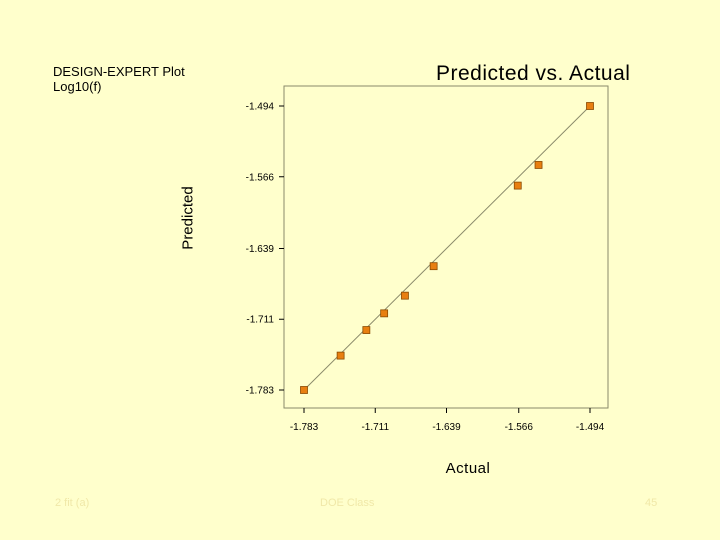 The image size is (720, 540). Describe the element at coordinates (119, 71) in the screenshot. I see `header-software-label: DESIGN-EXPERT Plot` at that location.